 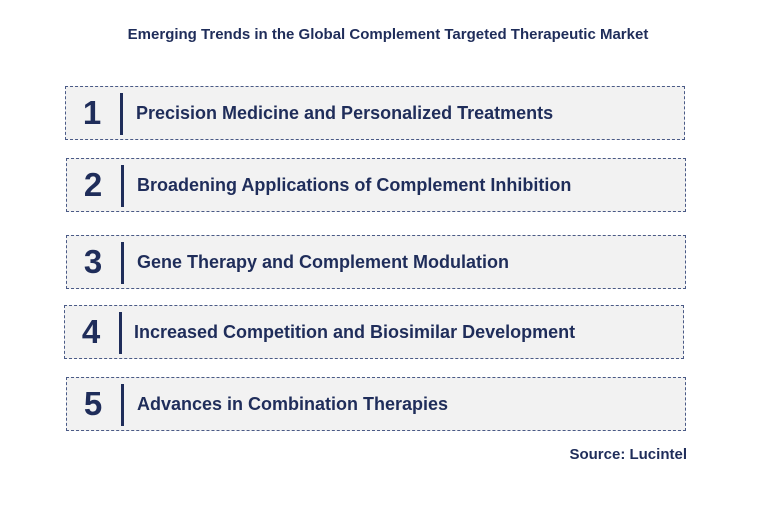 I want to click on trend-number: 1, so click(x=92, y=112).